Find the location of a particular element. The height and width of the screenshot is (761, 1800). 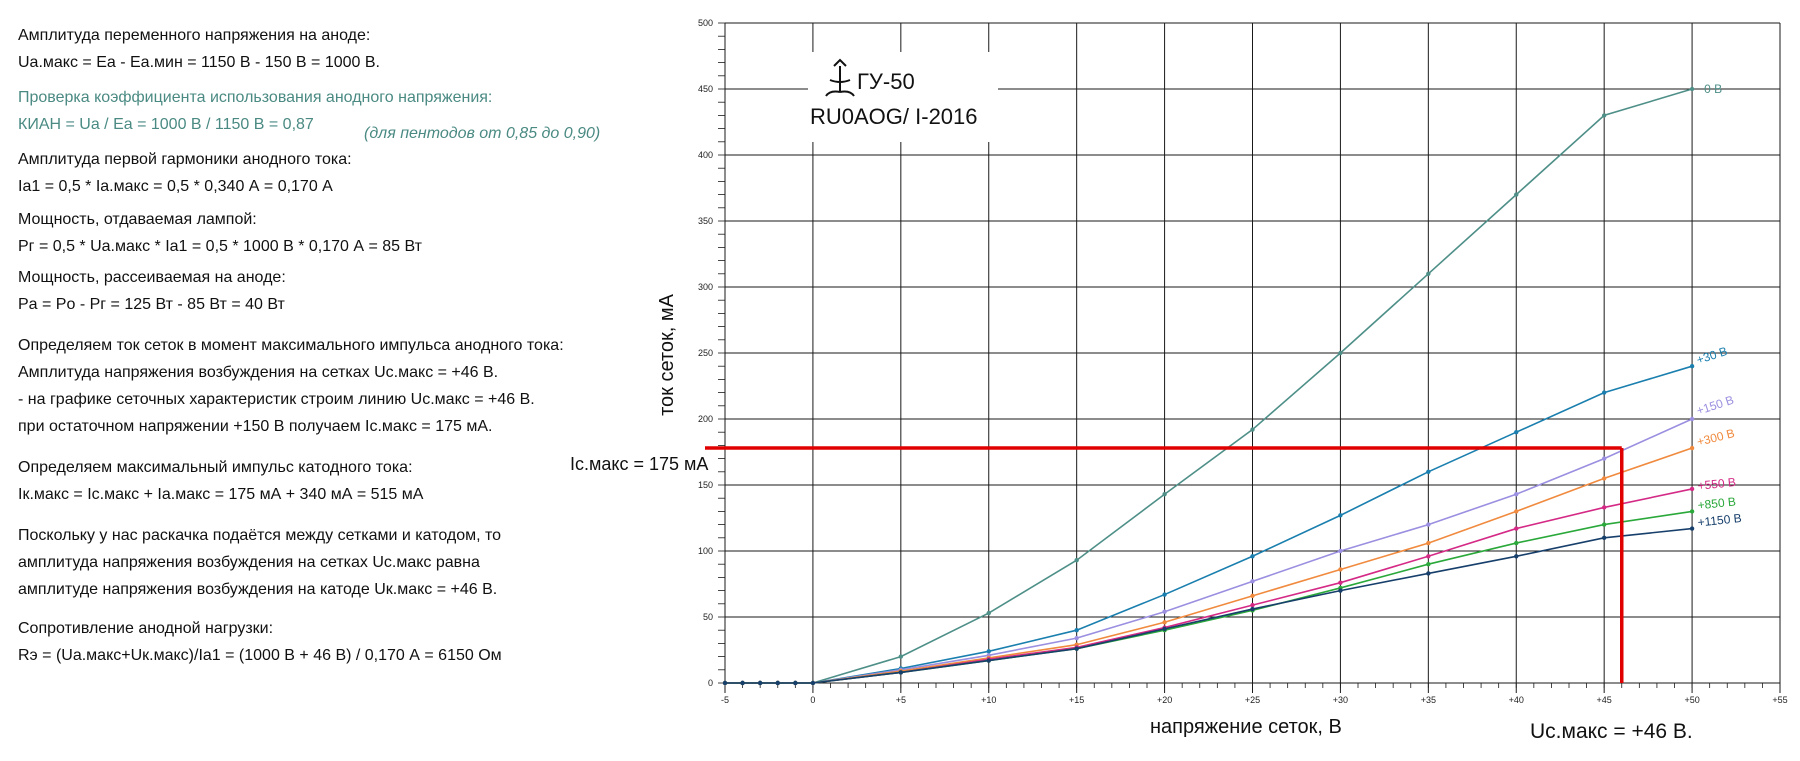

x-tick-label: +25 is located at coordinates (1252, 700).